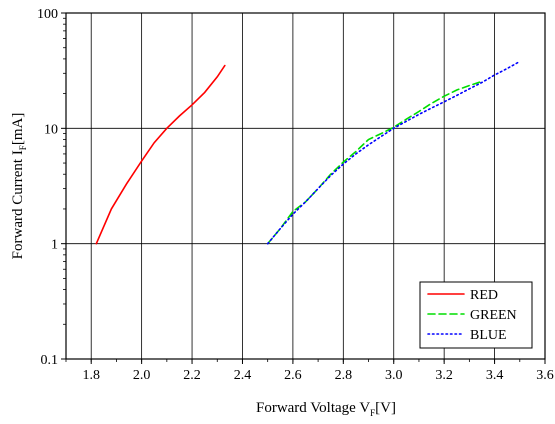 This screenshot has width=555, height=424. Describe the element at coordinates (50, 360) in the screenshot. I see `y-tick-label: 0.1` at that location.